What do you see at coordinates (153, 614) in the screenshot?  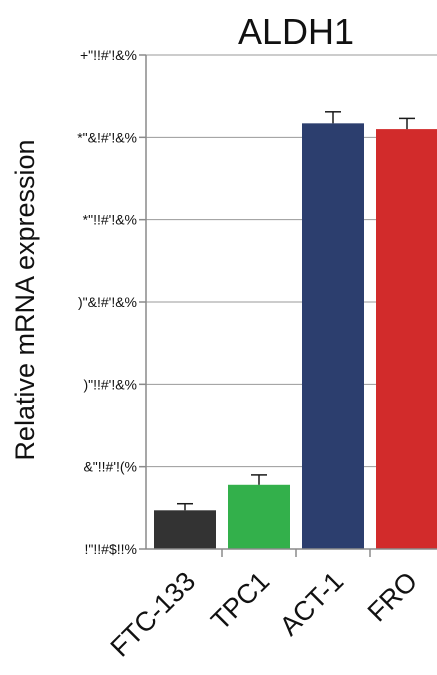 I see `x-tick-label: FTC-133` at bounding box center [153, 614].